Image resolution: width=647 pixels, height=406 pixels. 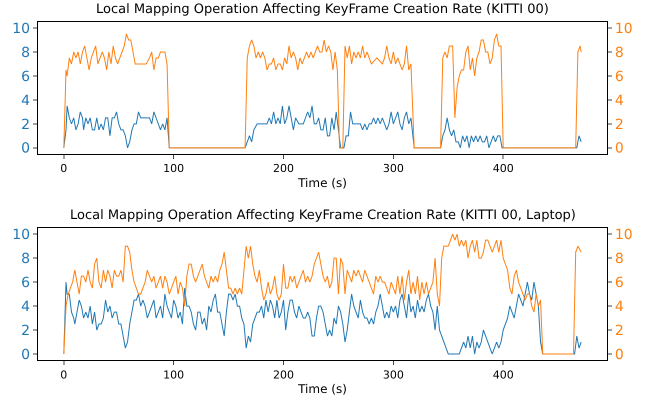 I want to click on line-series, so click(x=322, y=318).